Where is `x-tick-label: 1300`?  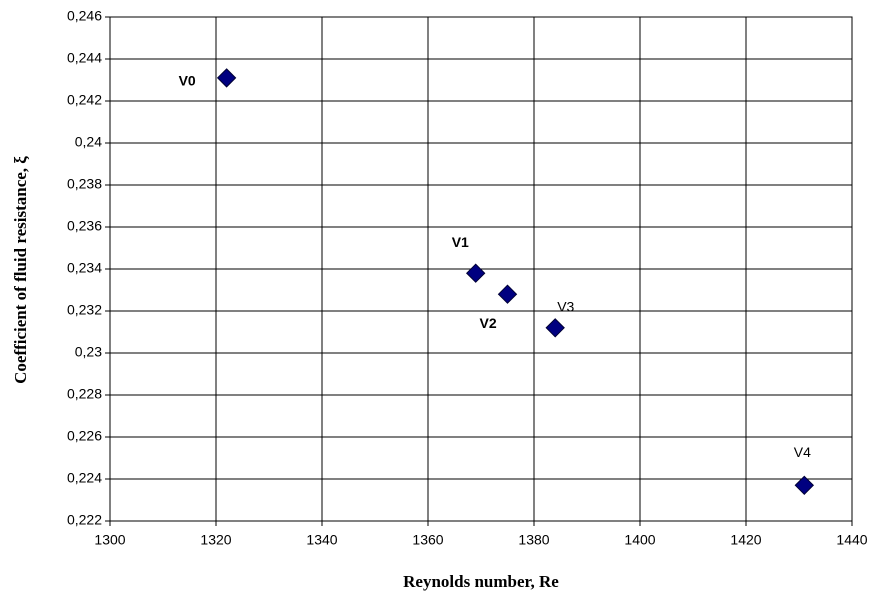
x-tick-label: 1300 is located at coordinates (109, 540).